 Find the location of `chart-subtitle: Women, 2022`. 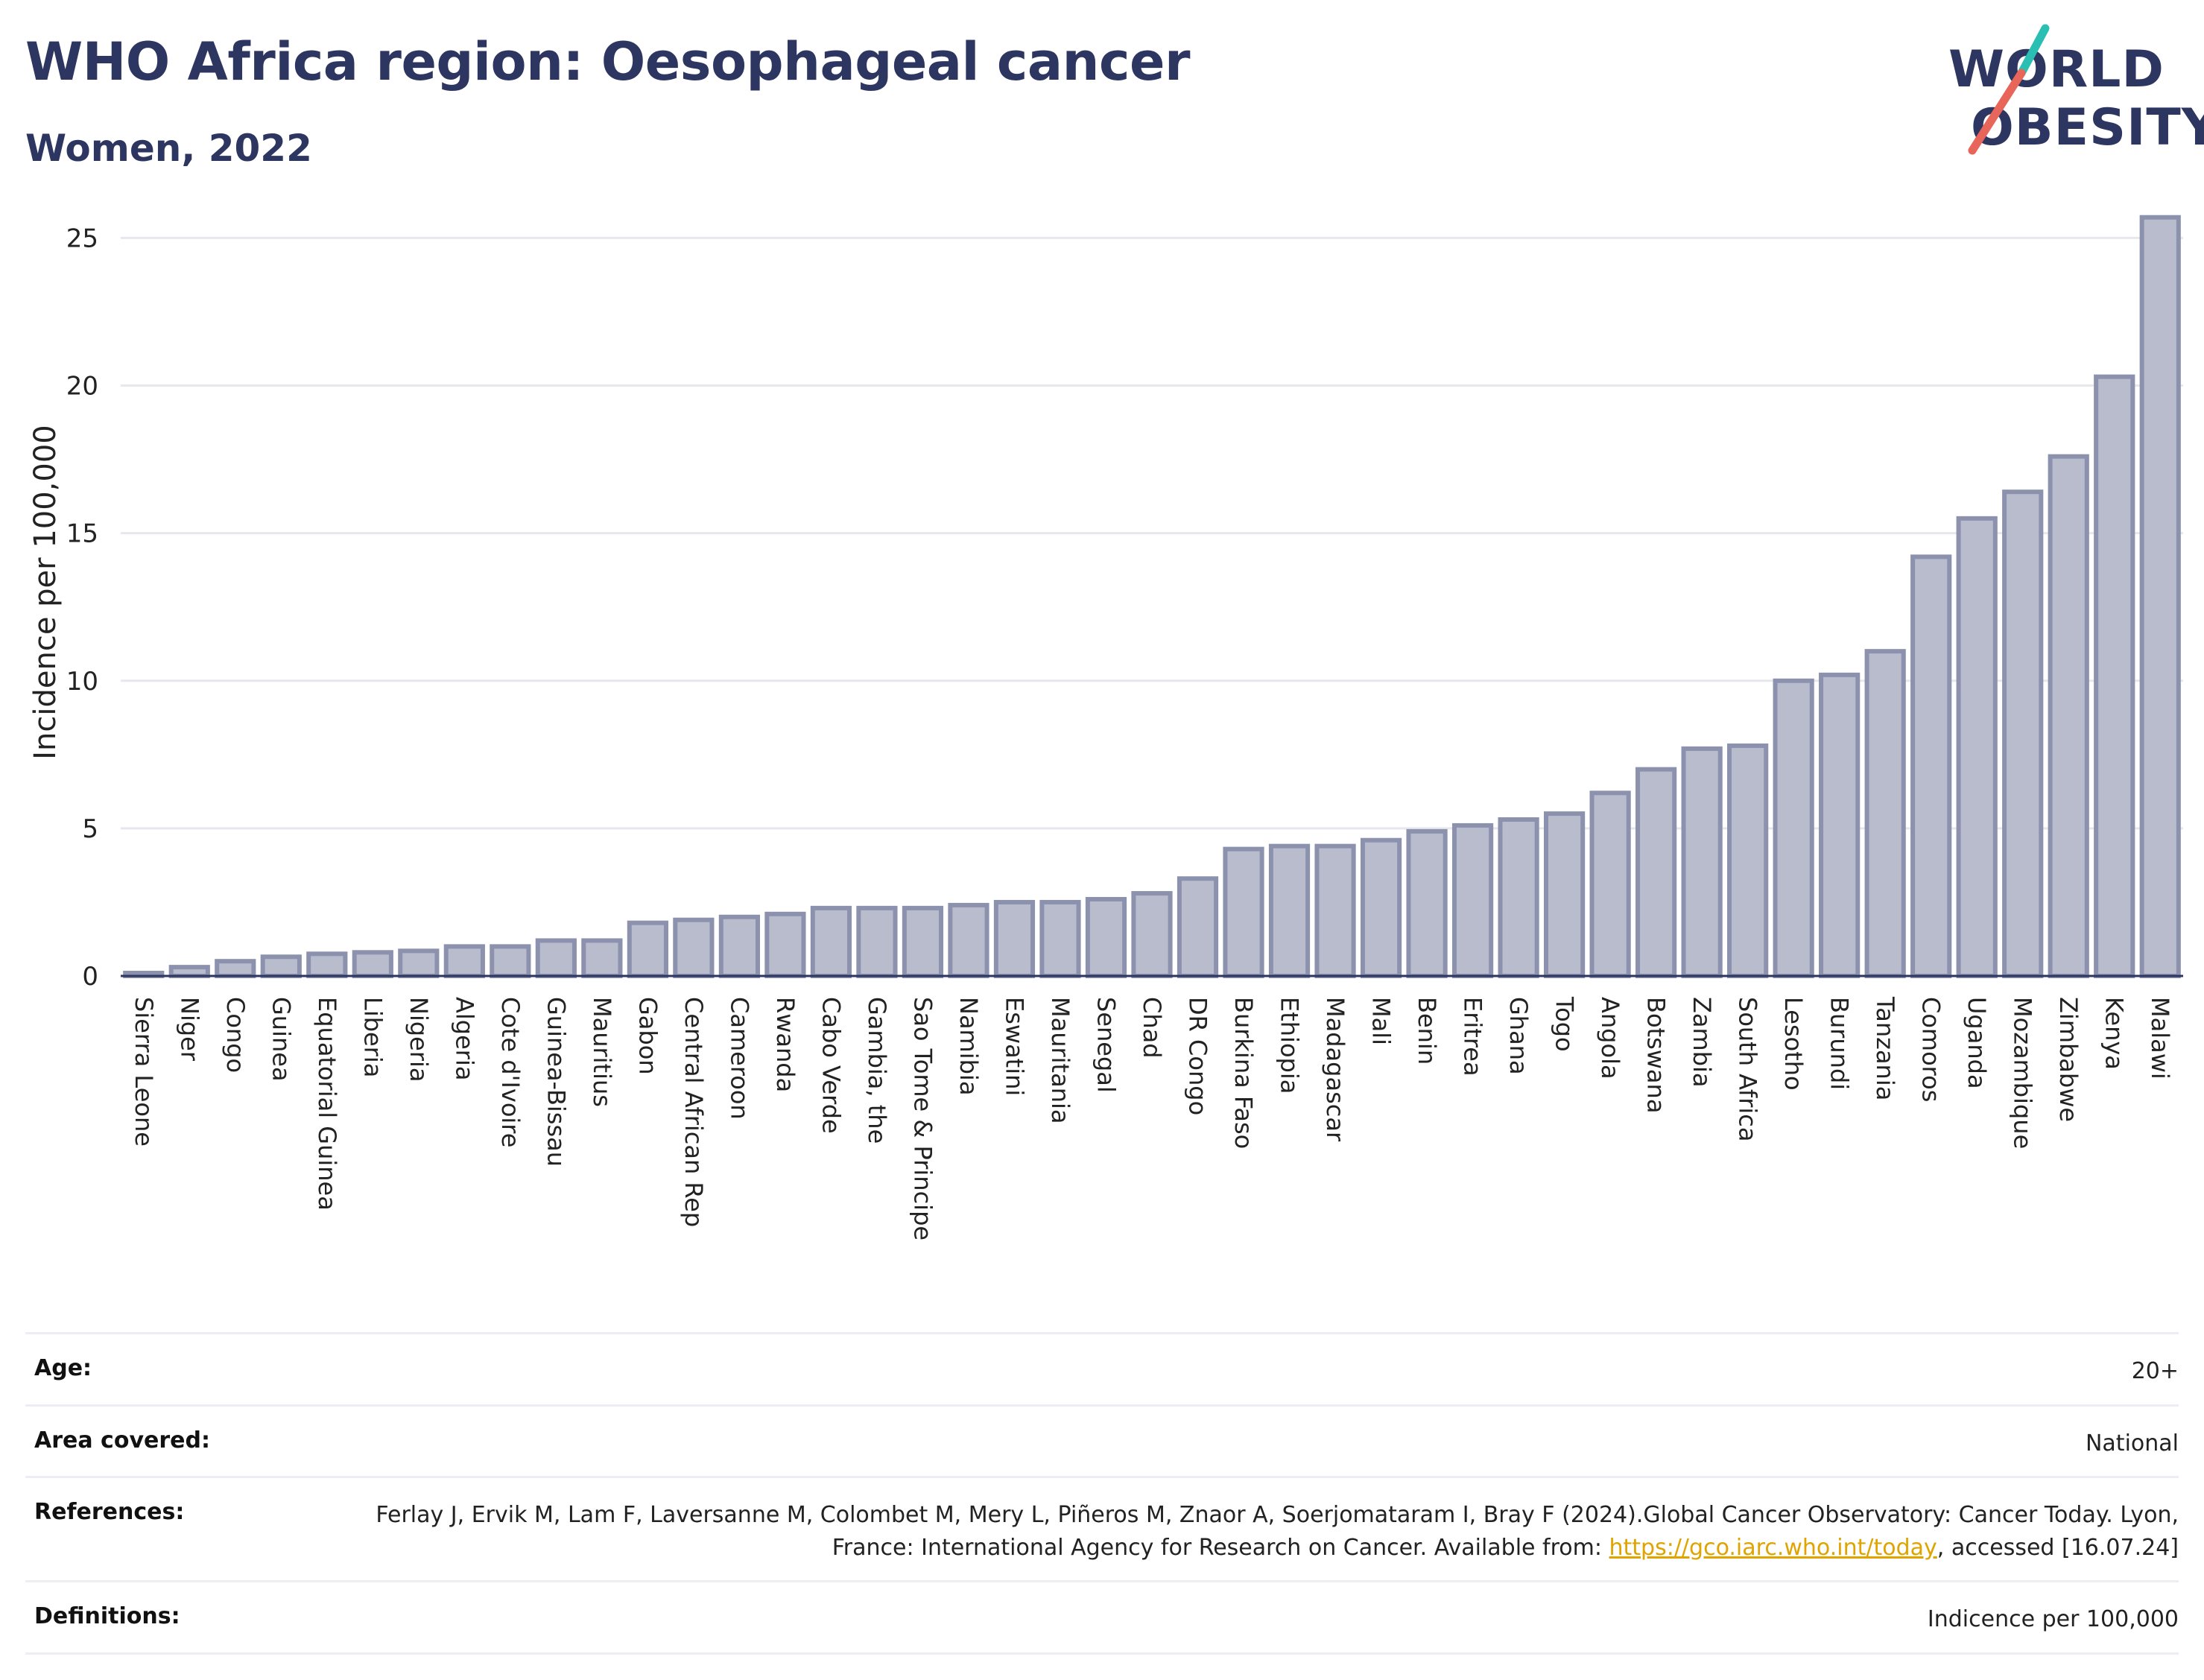

chart-subtitle: Women, 2022 is located at coordinates (168, 148).